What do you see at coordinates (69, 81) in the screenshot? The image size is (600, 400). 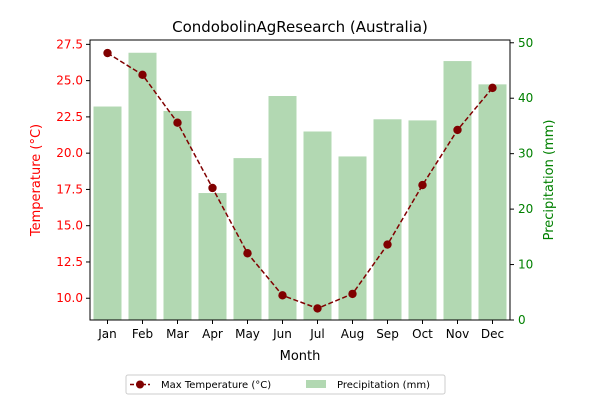 I see `left-tick-label: 25.0` at bounding box center [69, 81].